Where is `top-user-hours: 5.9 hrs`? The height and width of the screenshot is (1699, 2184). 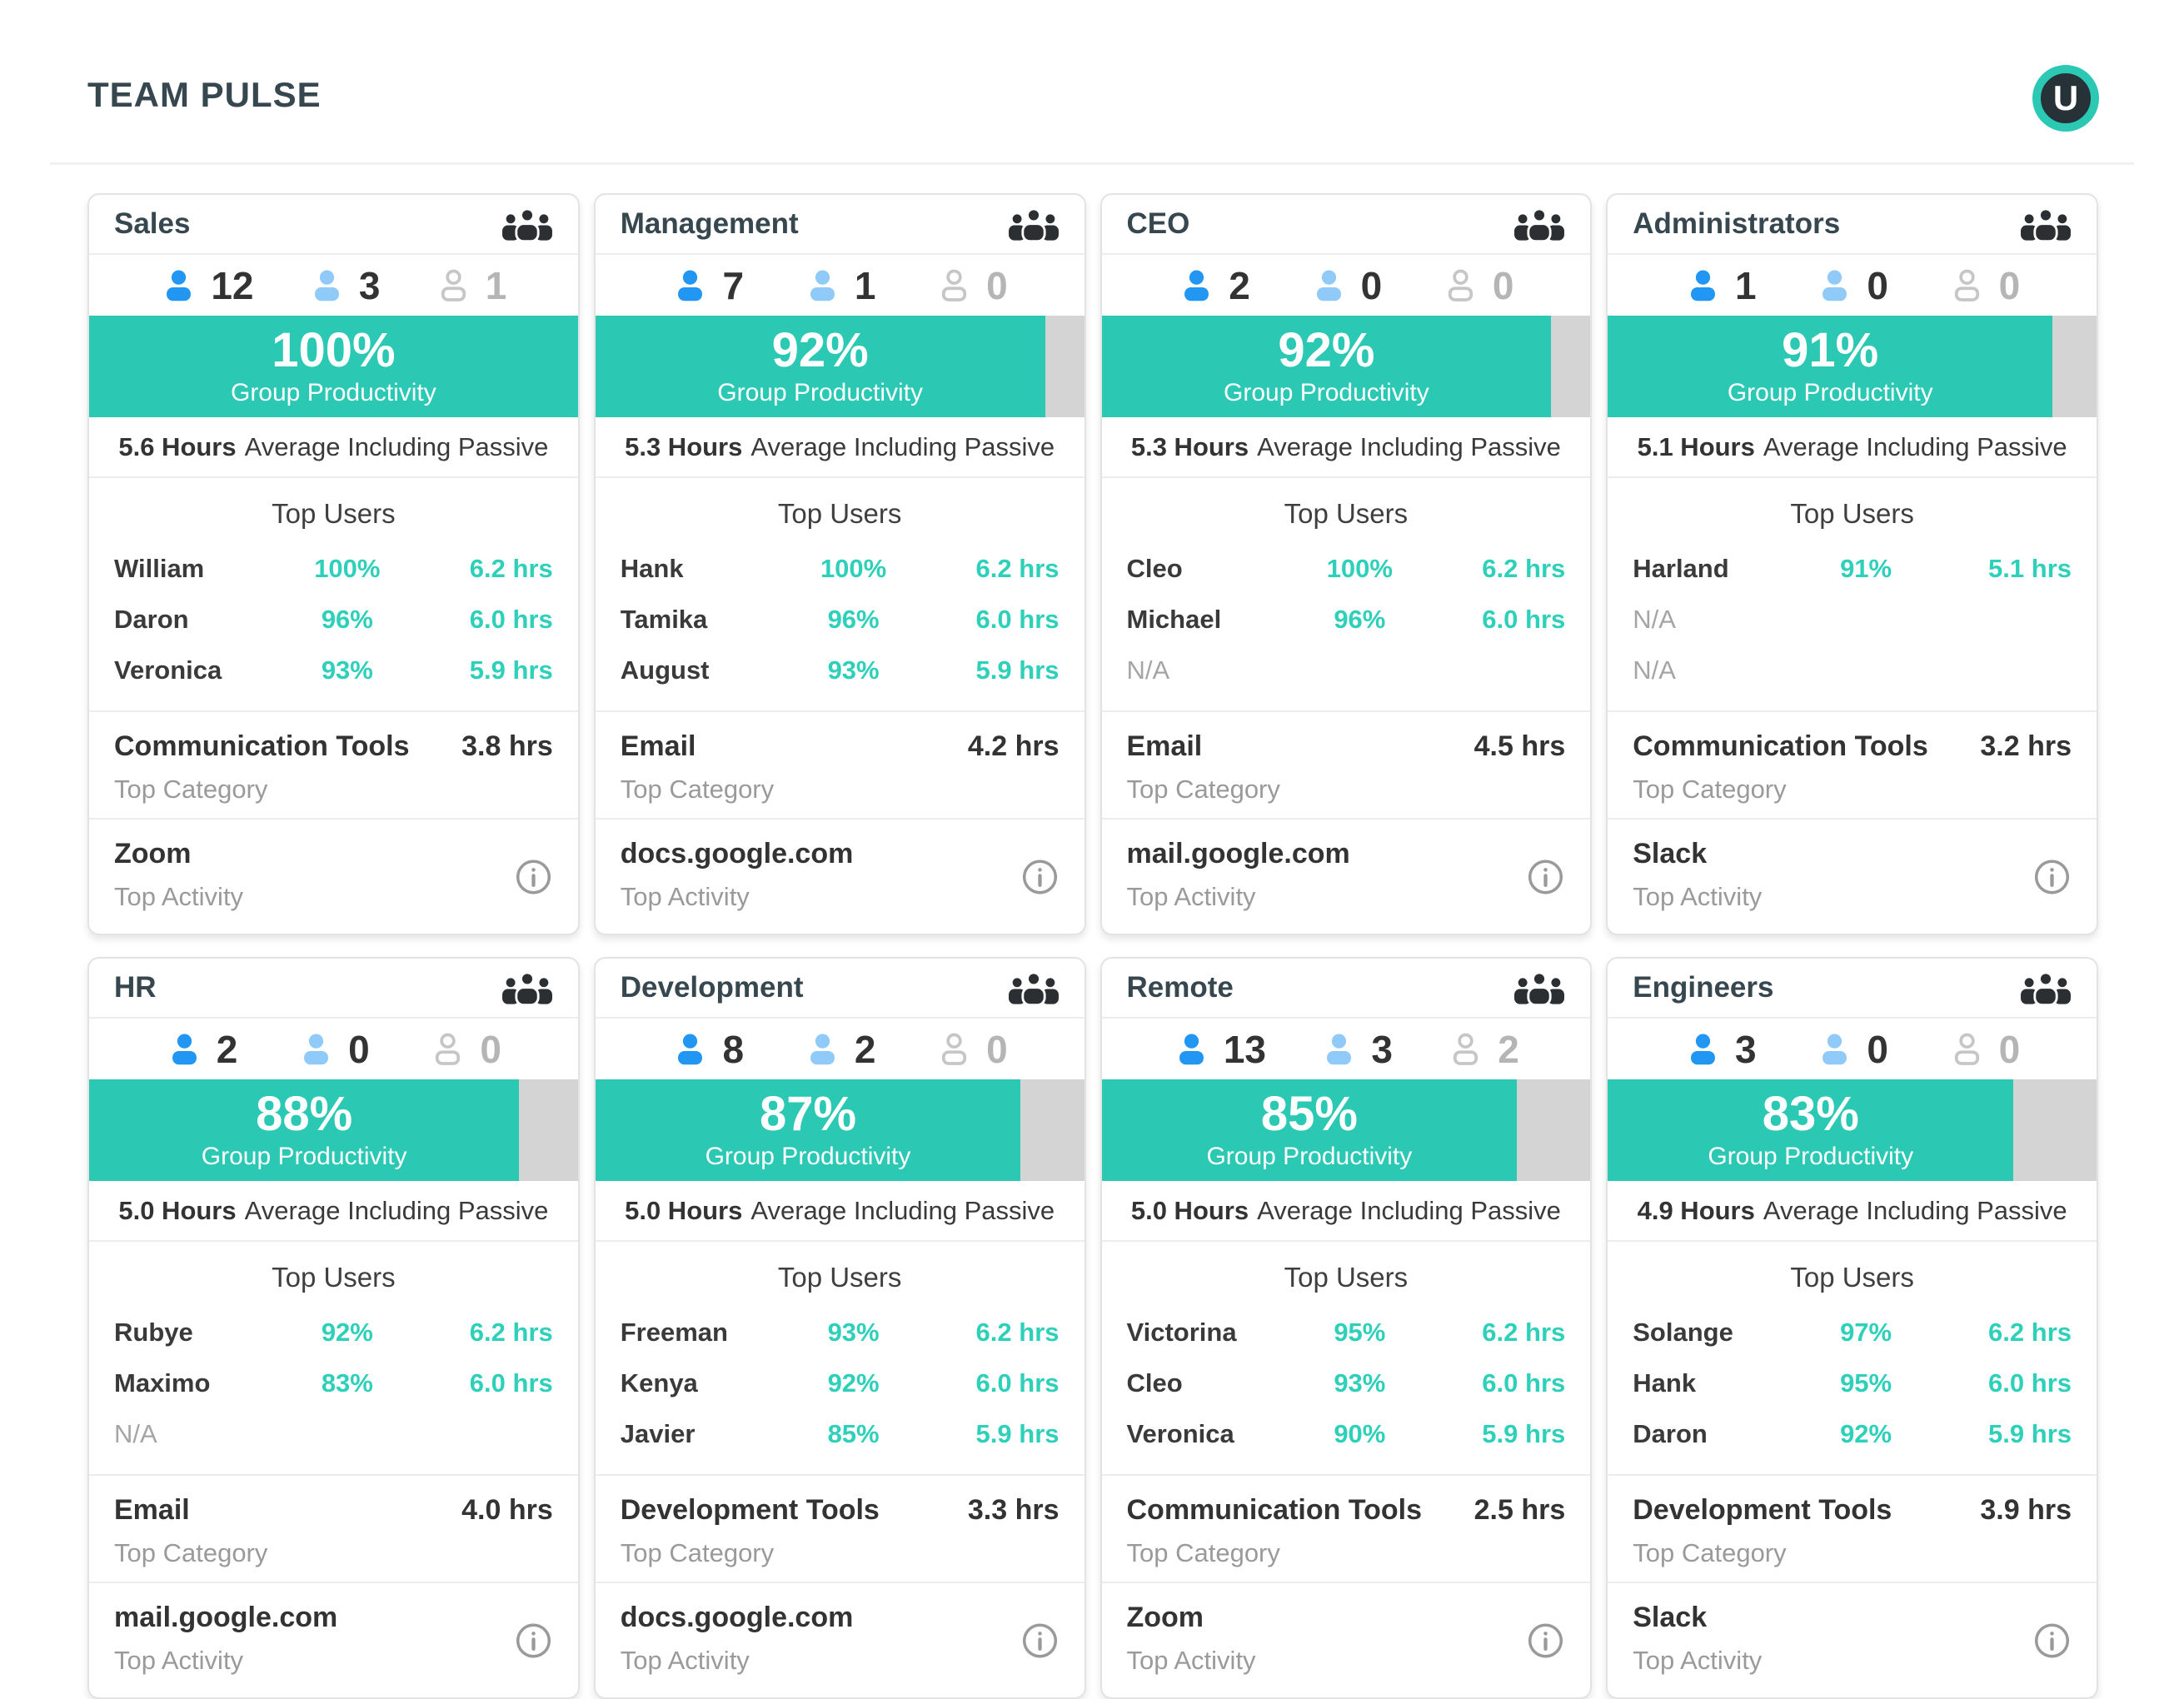
top-user-hours: 5.9 hrs is located at coordinates (1524, 1433).